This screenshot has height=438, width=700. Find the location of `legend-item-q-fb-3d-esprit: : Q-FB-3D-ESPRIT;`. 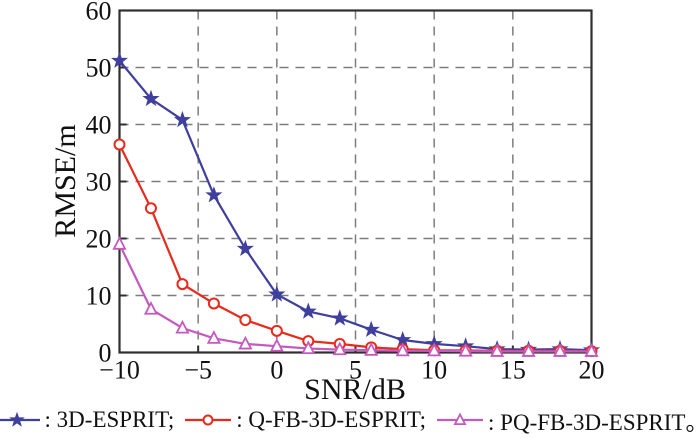

legend-item-q-fb-3d-esprit: : Q-FB-3D-ESPRIT; is located at coordinates (304, 420).